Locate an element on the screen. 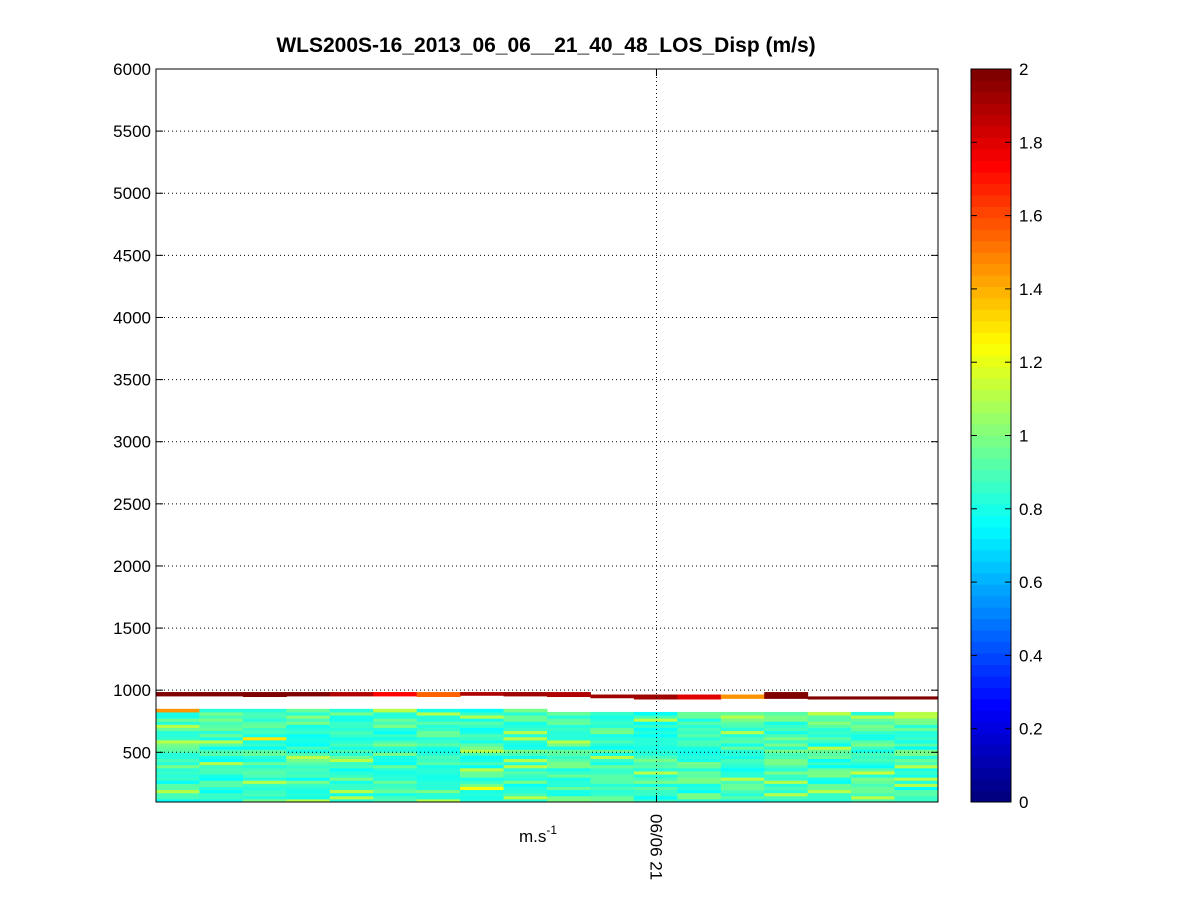 This screenshot has height=901, width=1201. heatmap-cells is located at coordinates (547, 747).